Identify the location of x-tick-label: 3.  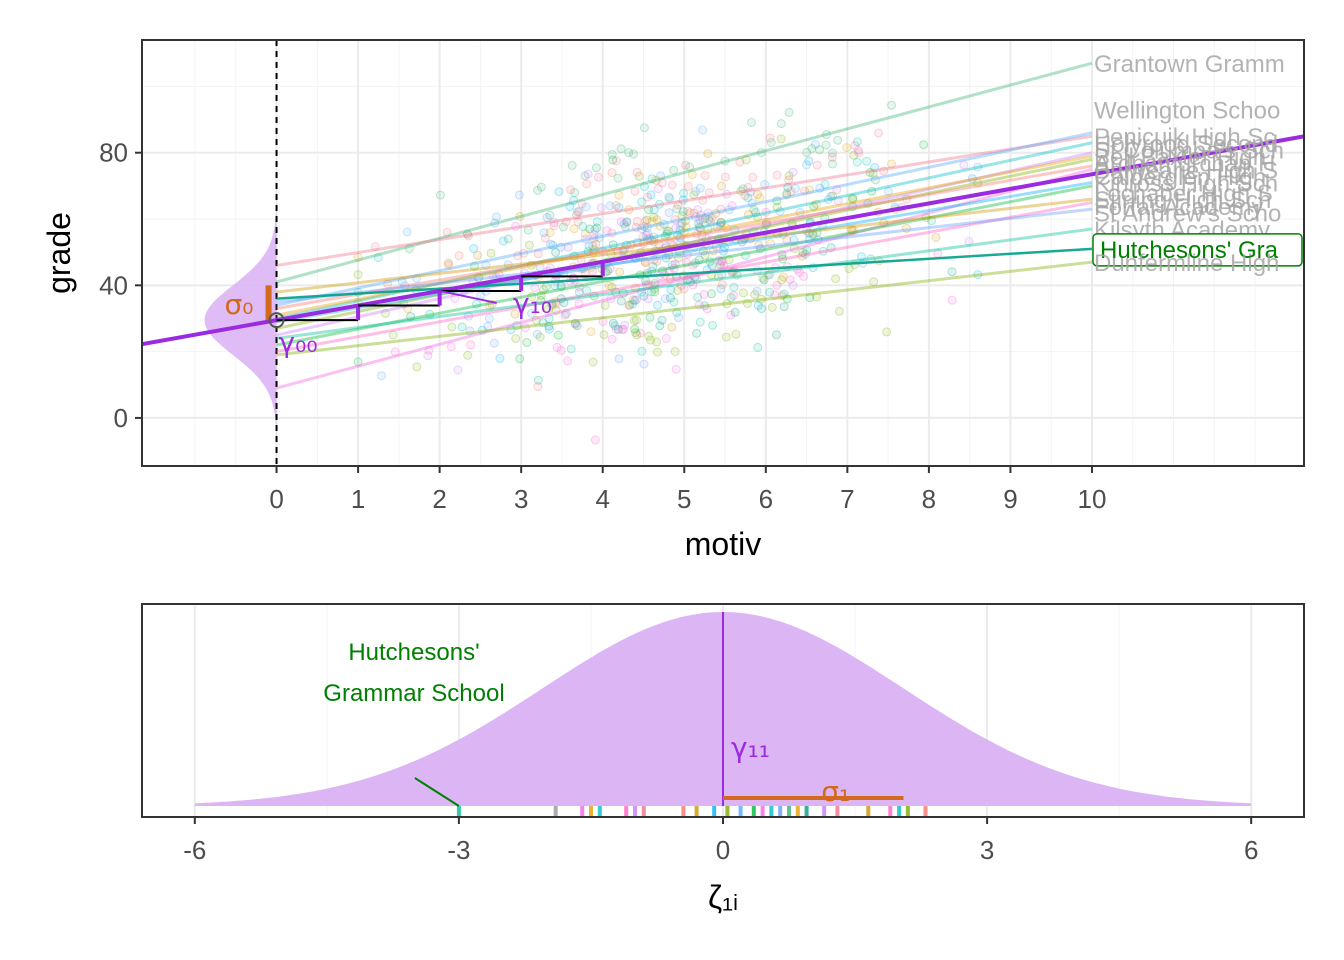
(521, 499).